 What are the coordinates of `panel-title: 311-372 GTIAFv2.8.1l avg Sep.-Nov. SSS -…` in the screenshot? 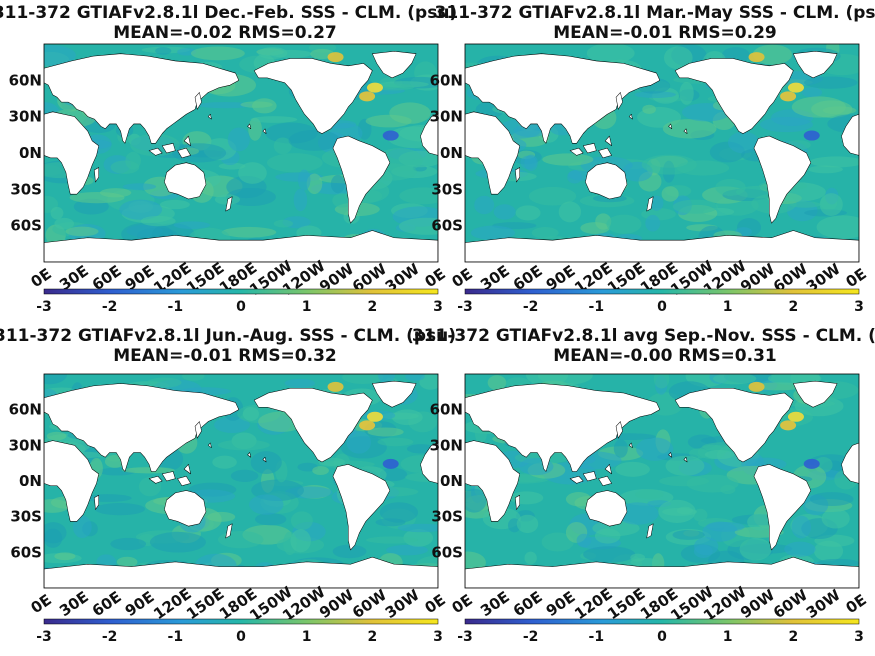 It's located at (643, 336).